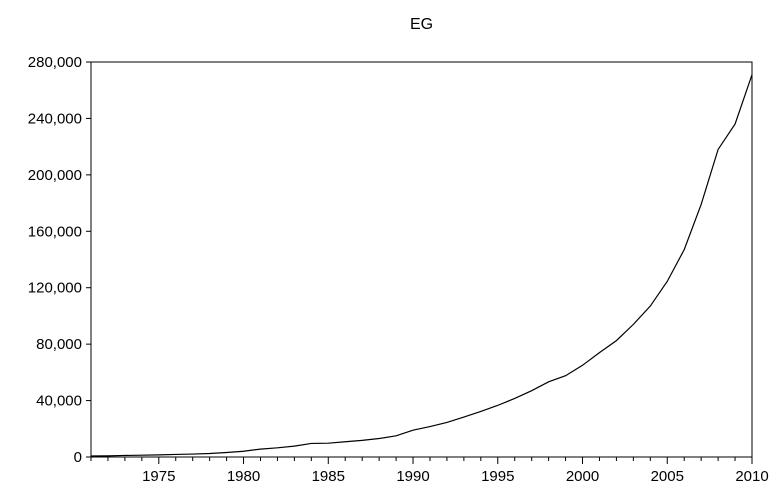 The height and width of the screenshot is (491, 773). I want to click on x-tick-label: 2005, so click(667, 476).